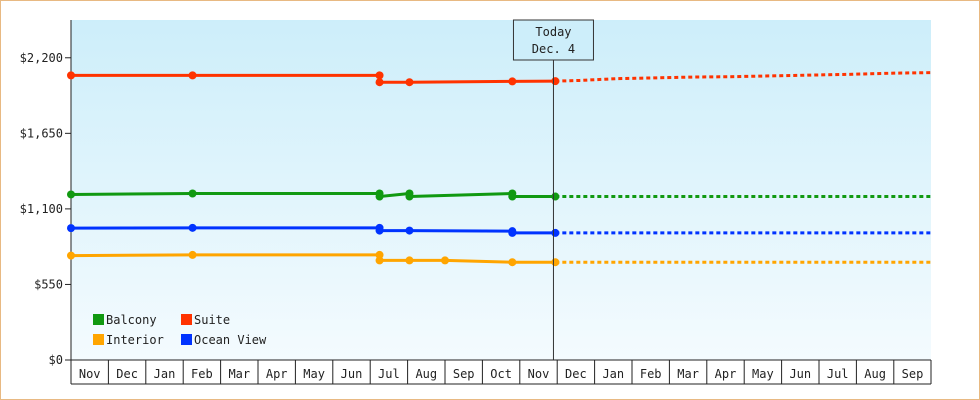 This screenshot has height=400, width=980. I want to click on legend-label-interior: Interior, so click(135, 340).